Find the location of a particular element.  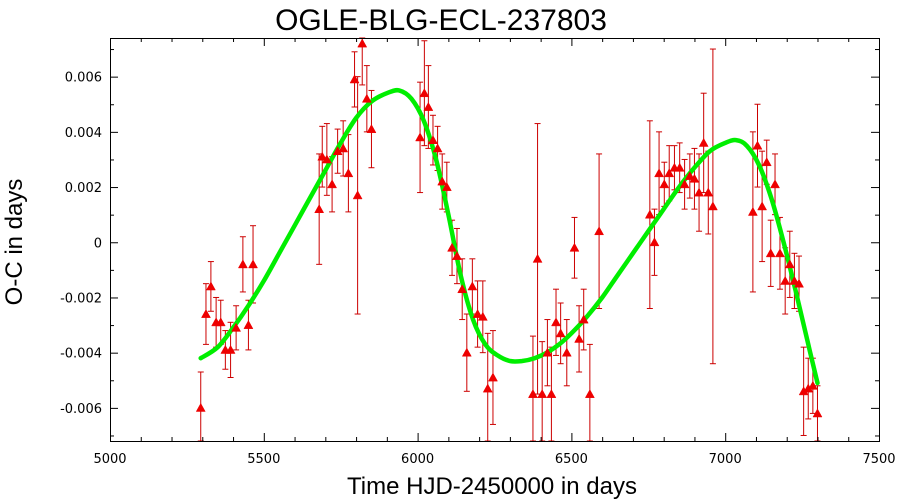

data-point is located at coordinates (532, 388).